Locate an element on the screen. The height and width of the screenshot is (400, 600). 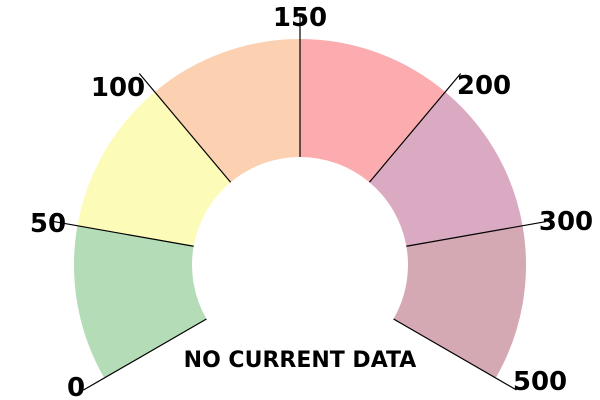
tick-label-0: 0 is located at coordinates (76, 386).